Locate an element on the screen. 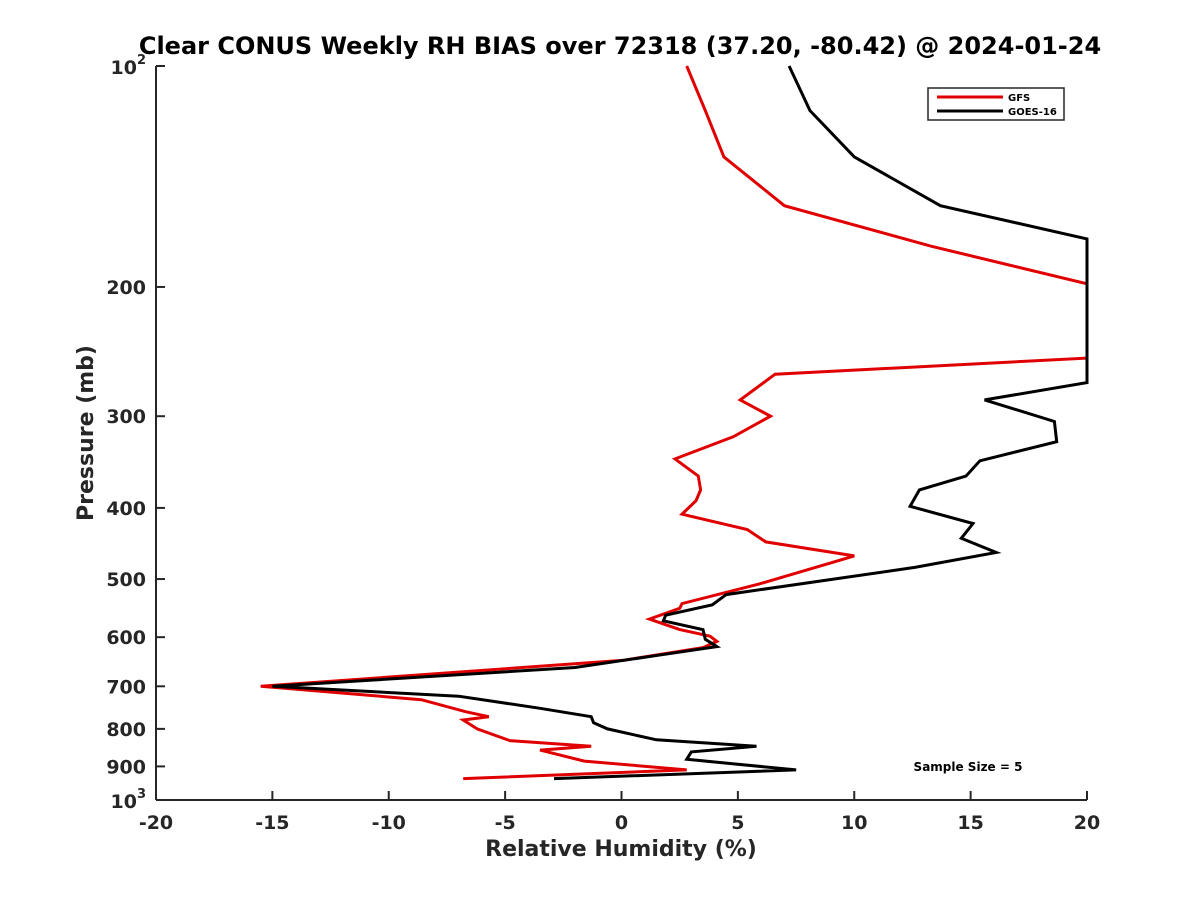 The image size is (1200, 900). x-tick-label: -5 is located at coordinates (505, 823).